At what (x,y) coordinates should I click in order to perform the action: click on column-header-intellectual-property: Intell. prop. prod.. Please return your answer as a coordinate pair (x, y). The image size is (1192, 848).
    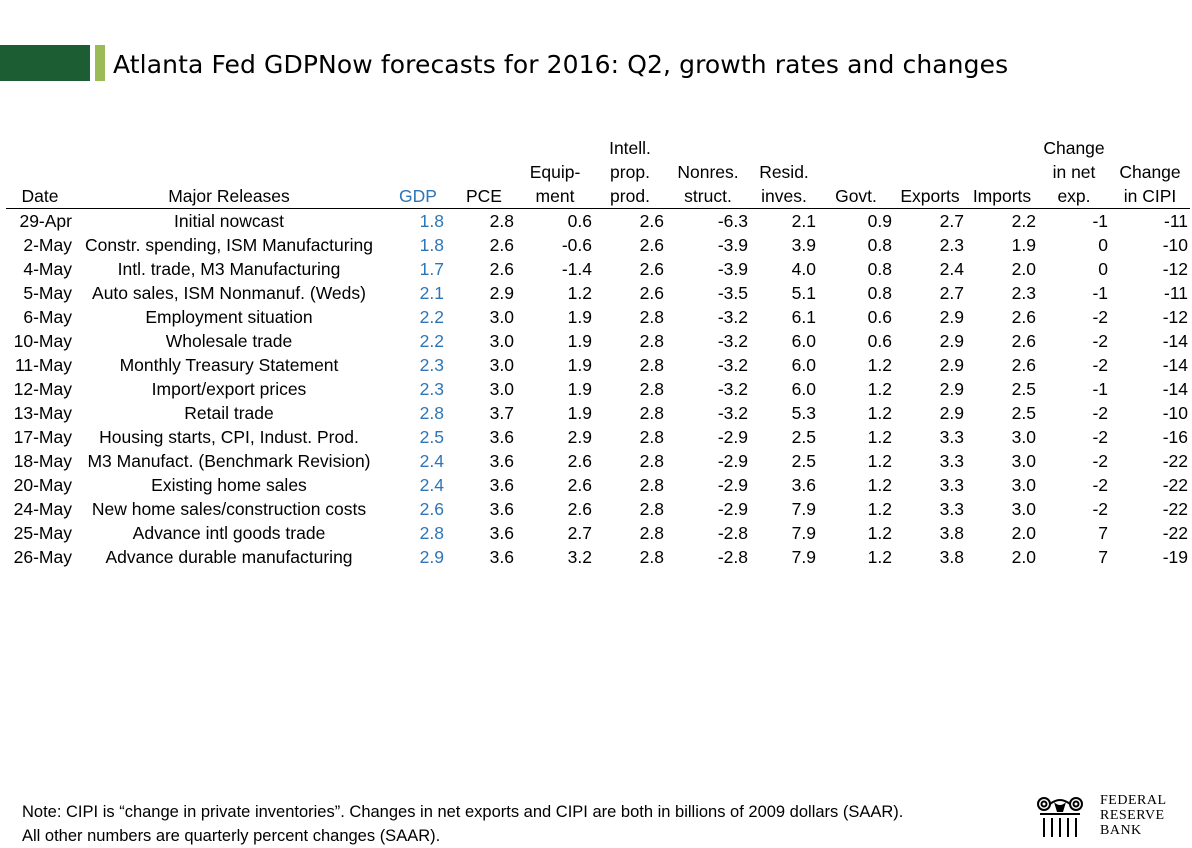
    Looking at the image, I should click on (630, 172).